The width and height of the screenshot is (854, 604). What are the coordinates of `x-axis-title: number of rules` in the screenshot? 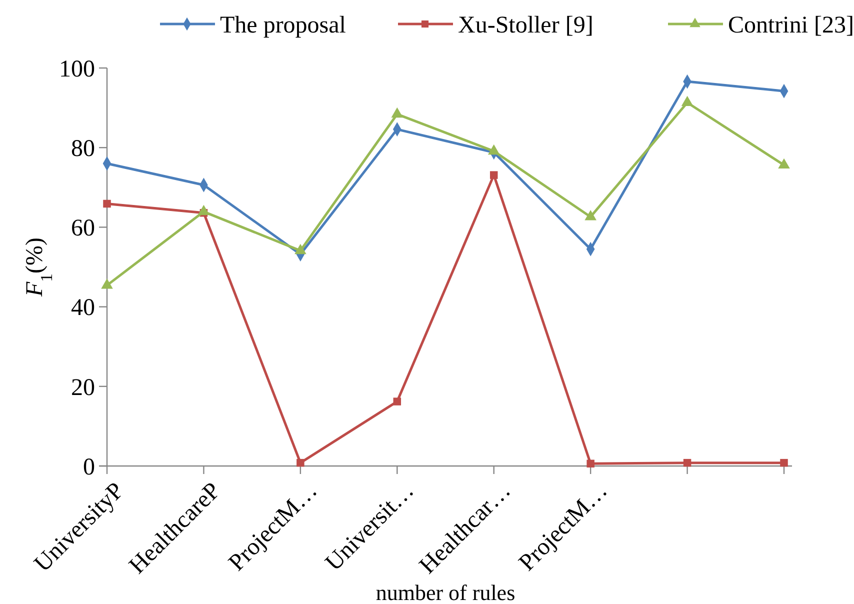 It's located at (446, 592).